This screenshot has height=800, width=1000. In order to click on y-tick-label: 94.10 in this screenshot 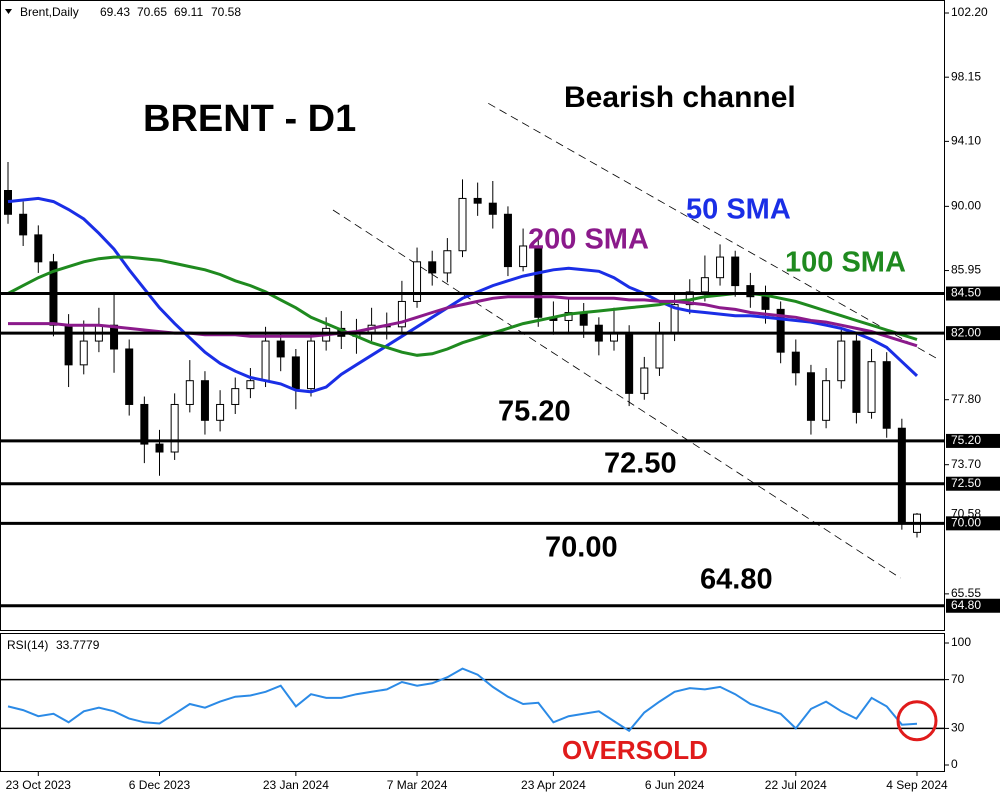, I will do `click(966, 141)`.